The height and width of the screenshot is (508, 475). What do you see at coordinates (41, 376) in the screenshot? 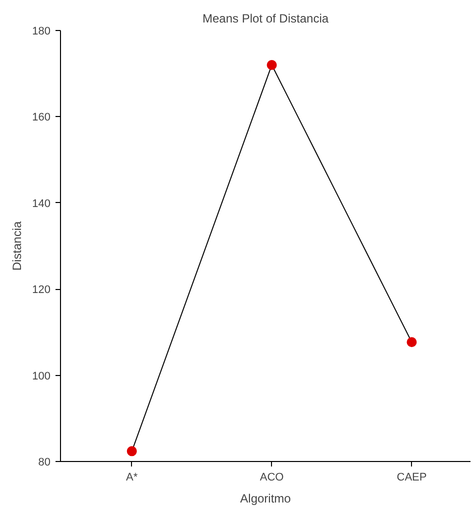
I see `y-tick-label: 100` at bounding box center [41, 376].